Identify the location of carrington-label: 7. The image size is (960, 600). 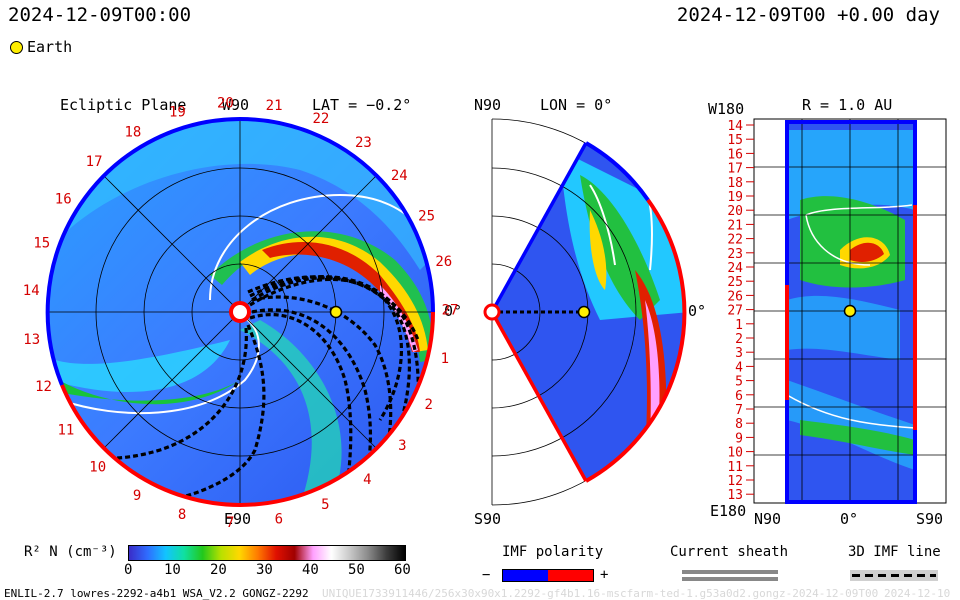
(739, 410).